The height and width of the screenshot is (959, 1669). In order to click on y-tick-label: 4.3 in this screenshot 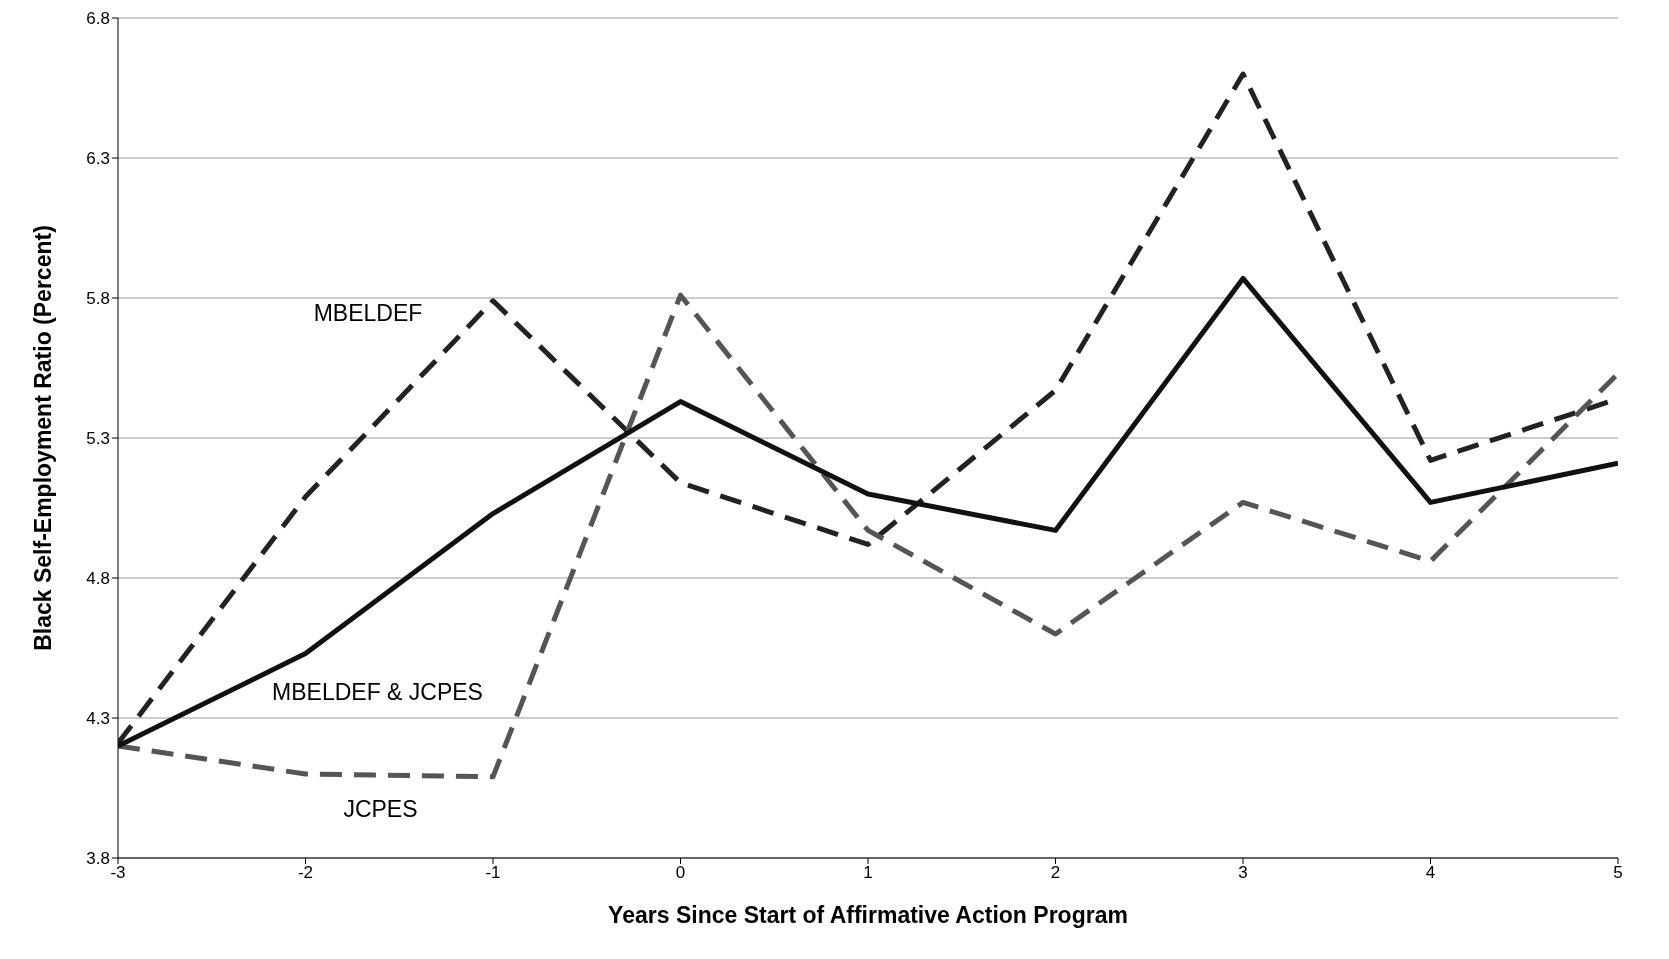, I will do `click(98, 719)`.